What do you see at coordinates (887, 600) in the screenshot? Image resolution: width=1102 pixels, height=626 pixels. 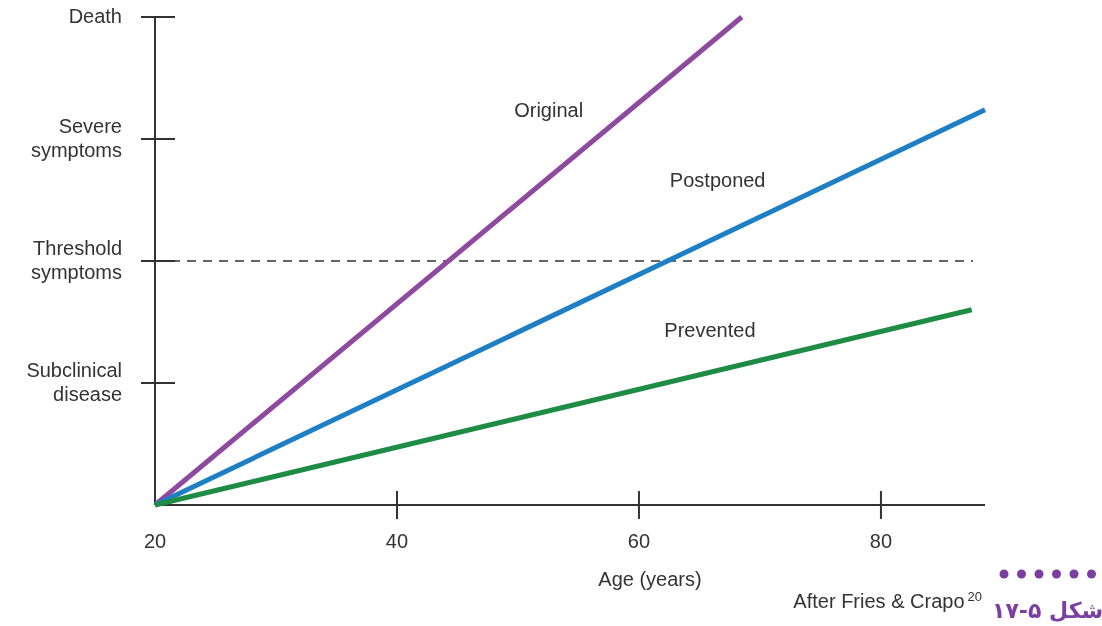 I see `text: After Fries & Crapo$^{20}$` at bounding box center [887, 600].